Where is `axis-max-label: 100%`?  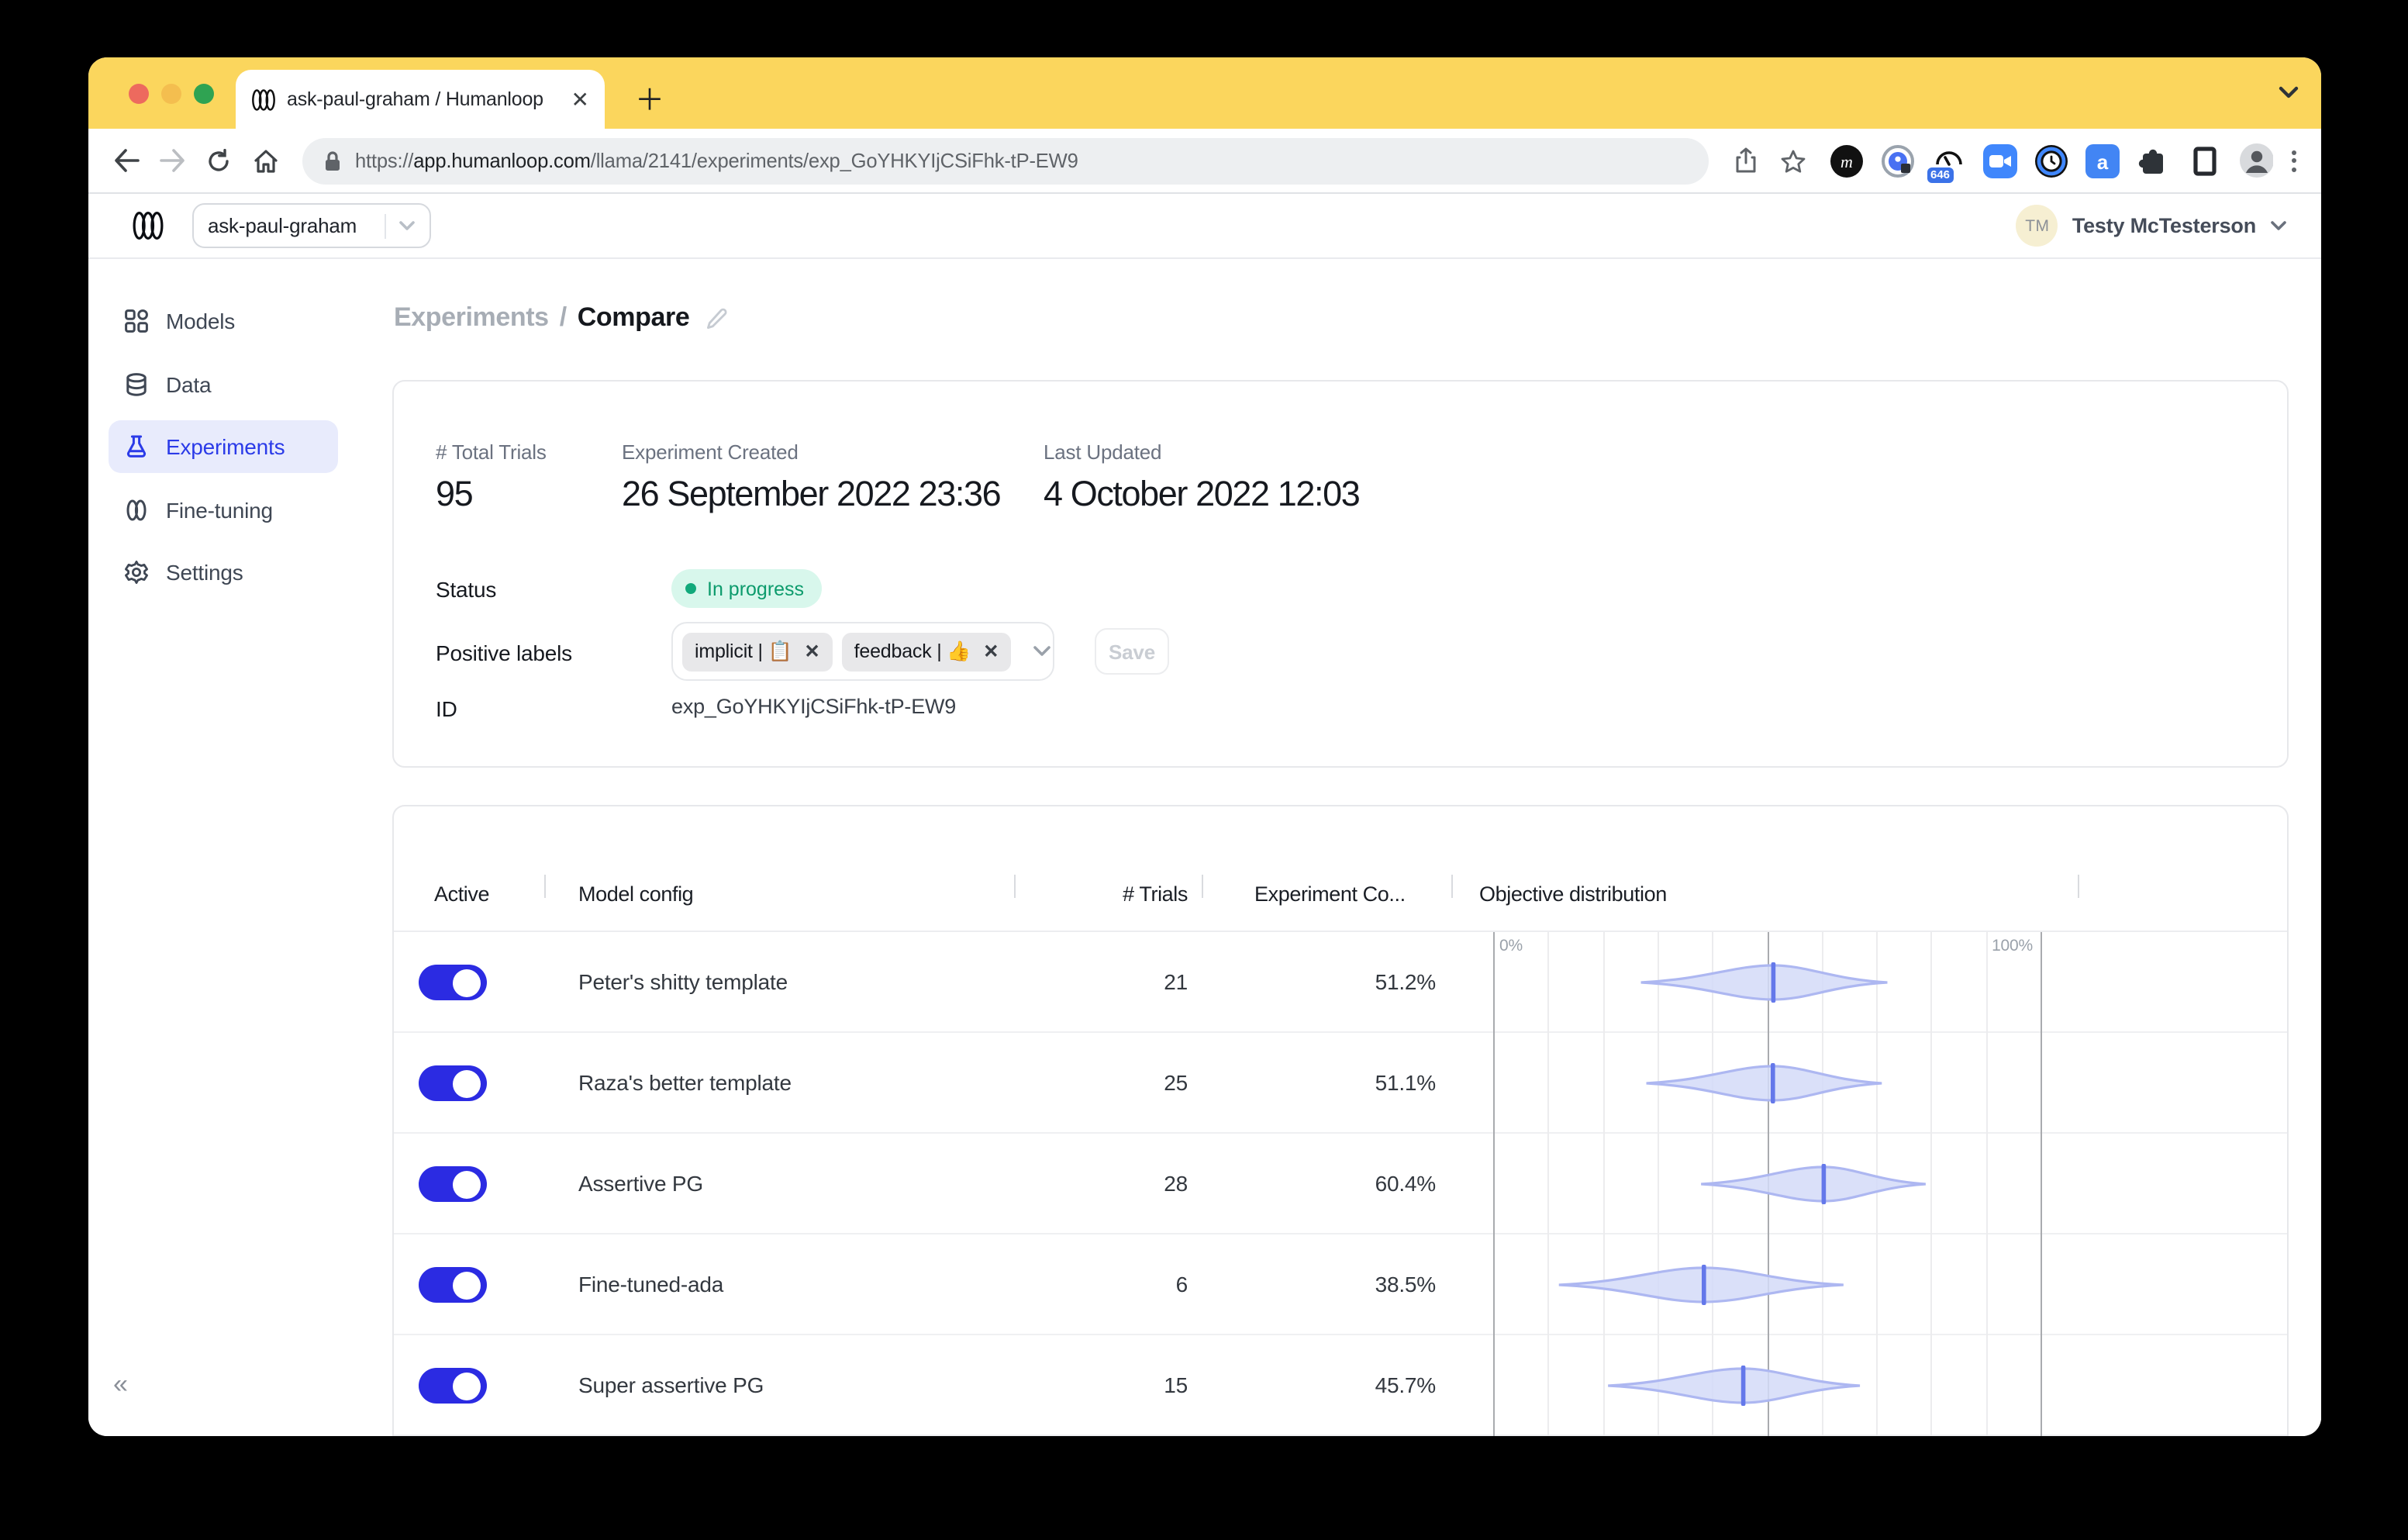 axis-max-label: 100% is located at coordinates (2012, 946).